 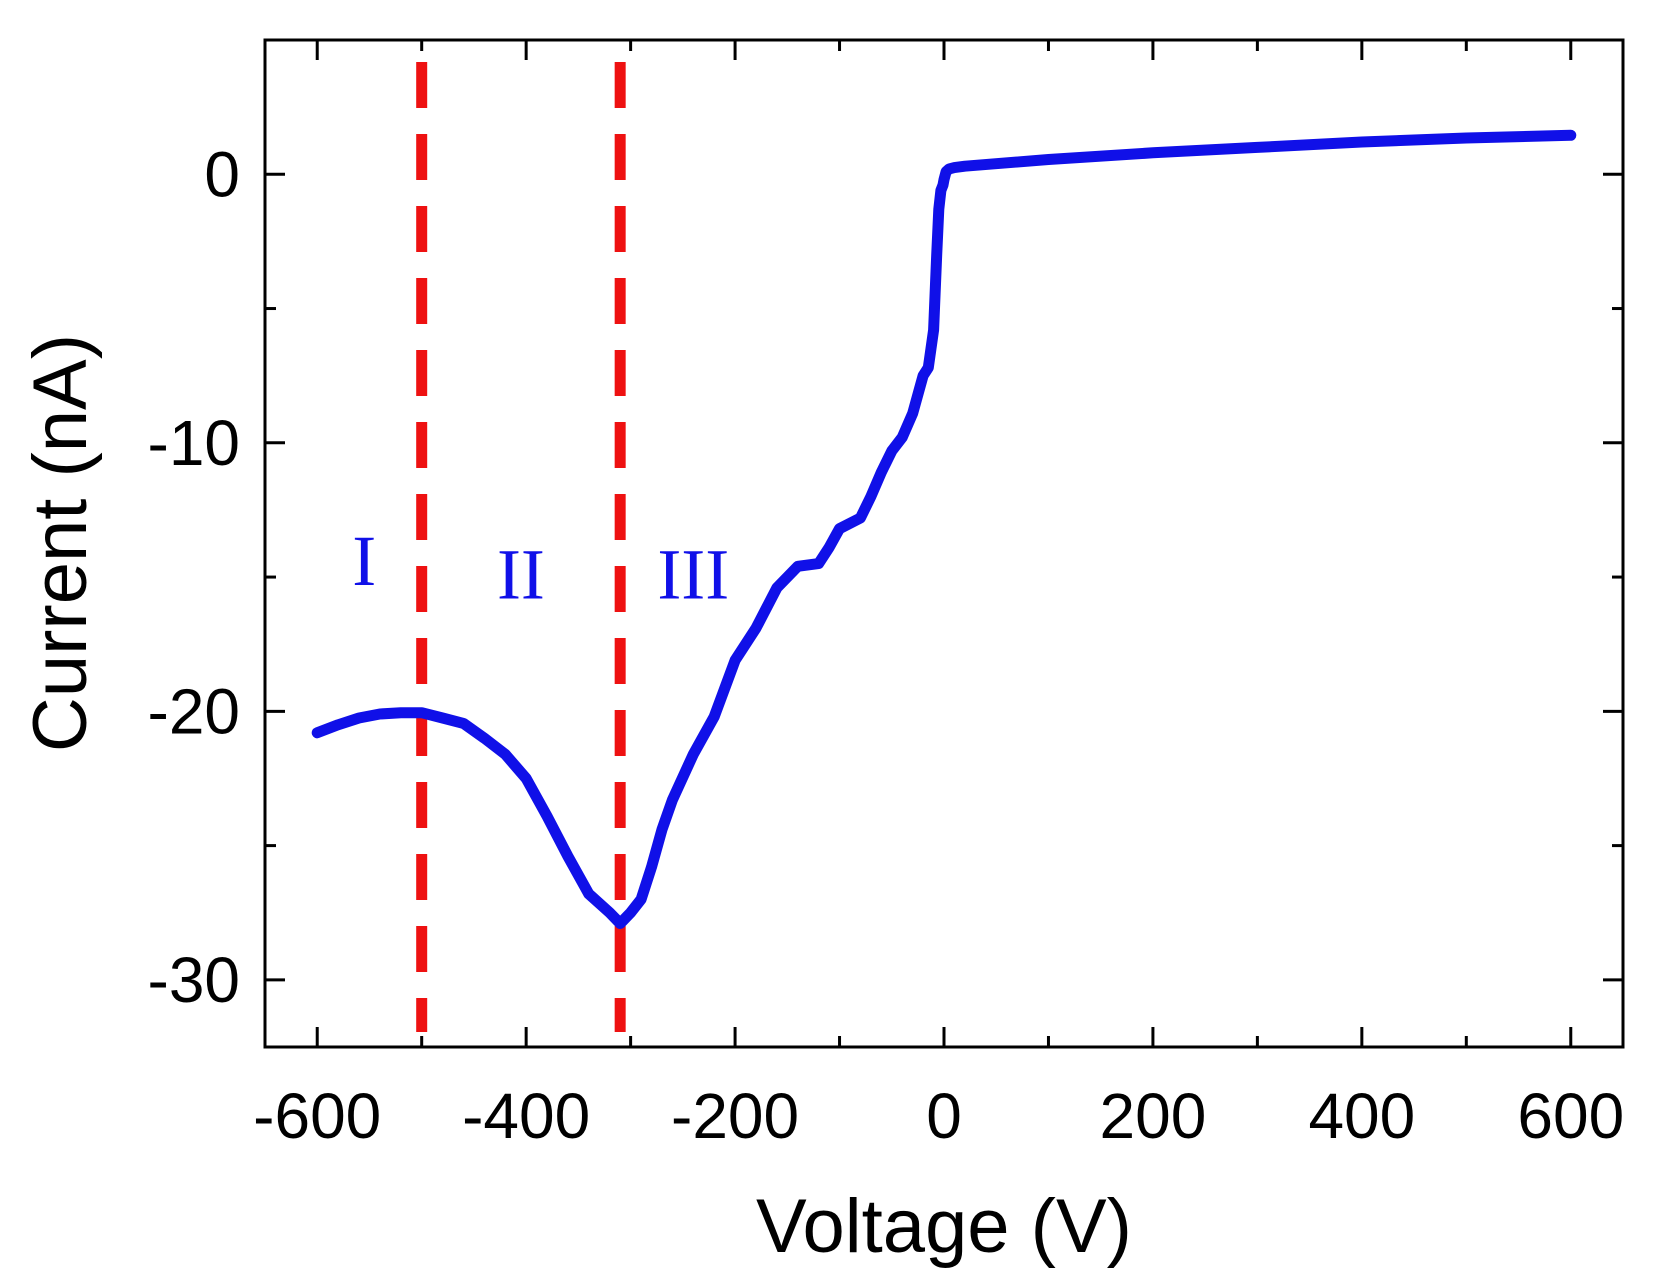 What do you see at coordinates (364, 561) in the screenshot?
I see `region-label: I` at bounding box center [364, 561].